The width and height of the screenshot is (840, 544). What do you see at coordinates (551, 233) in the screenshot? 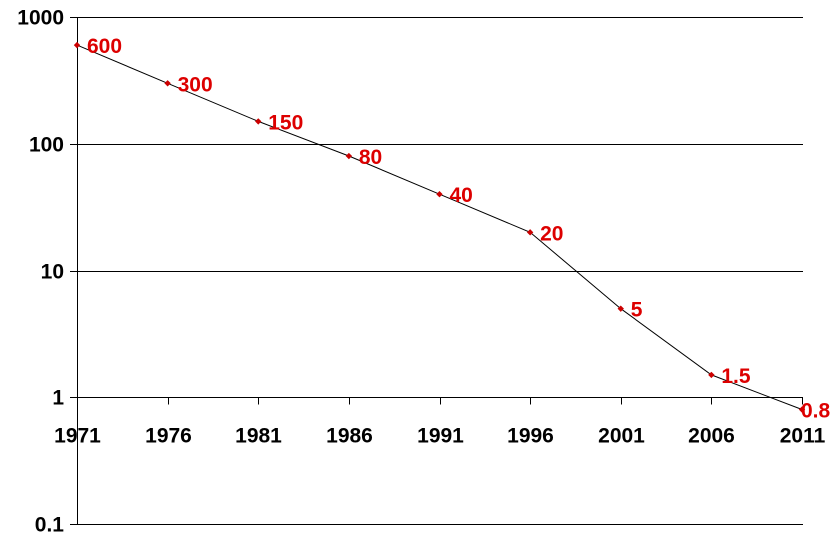
I see `data-label: 20` at bounding box center [551, 233].